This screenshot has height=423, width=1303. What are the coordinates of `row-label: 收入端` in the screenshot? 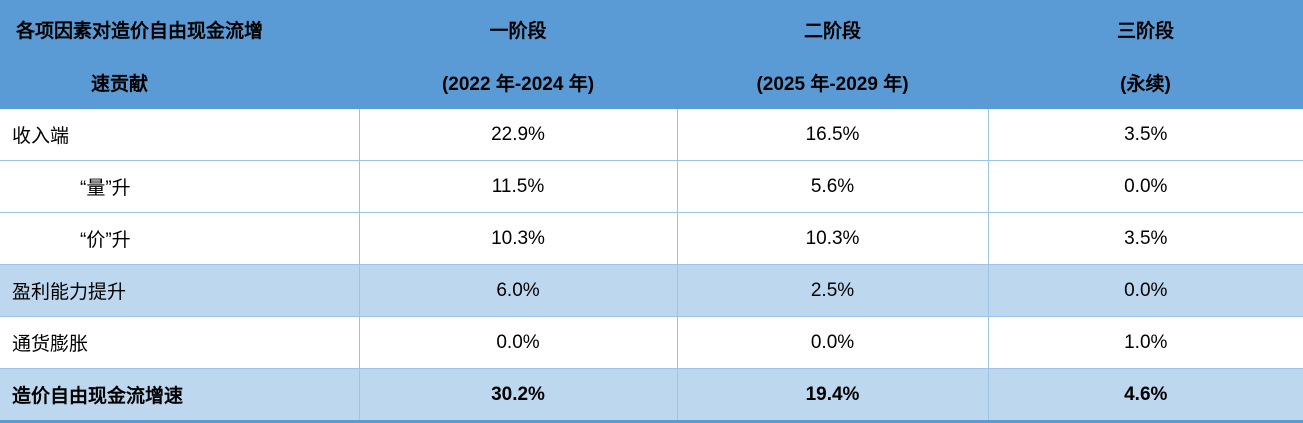 It's located at (179, 135).